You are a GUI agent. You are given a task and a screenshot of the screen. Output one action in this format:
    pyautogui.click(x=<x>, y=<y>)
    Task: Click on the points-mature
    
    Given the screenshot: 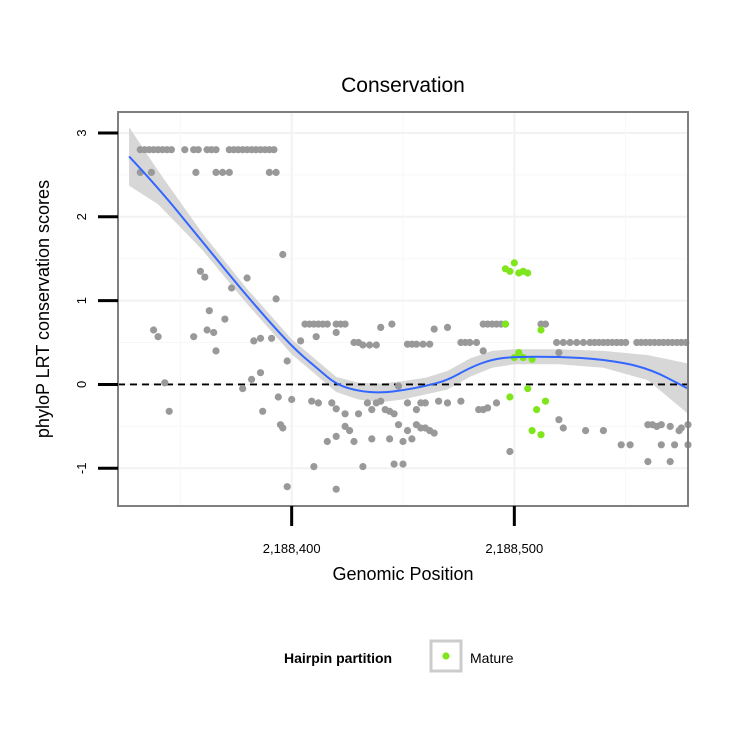 What is the action you would take?
    pyautogui.click(x=525, y=349)
    